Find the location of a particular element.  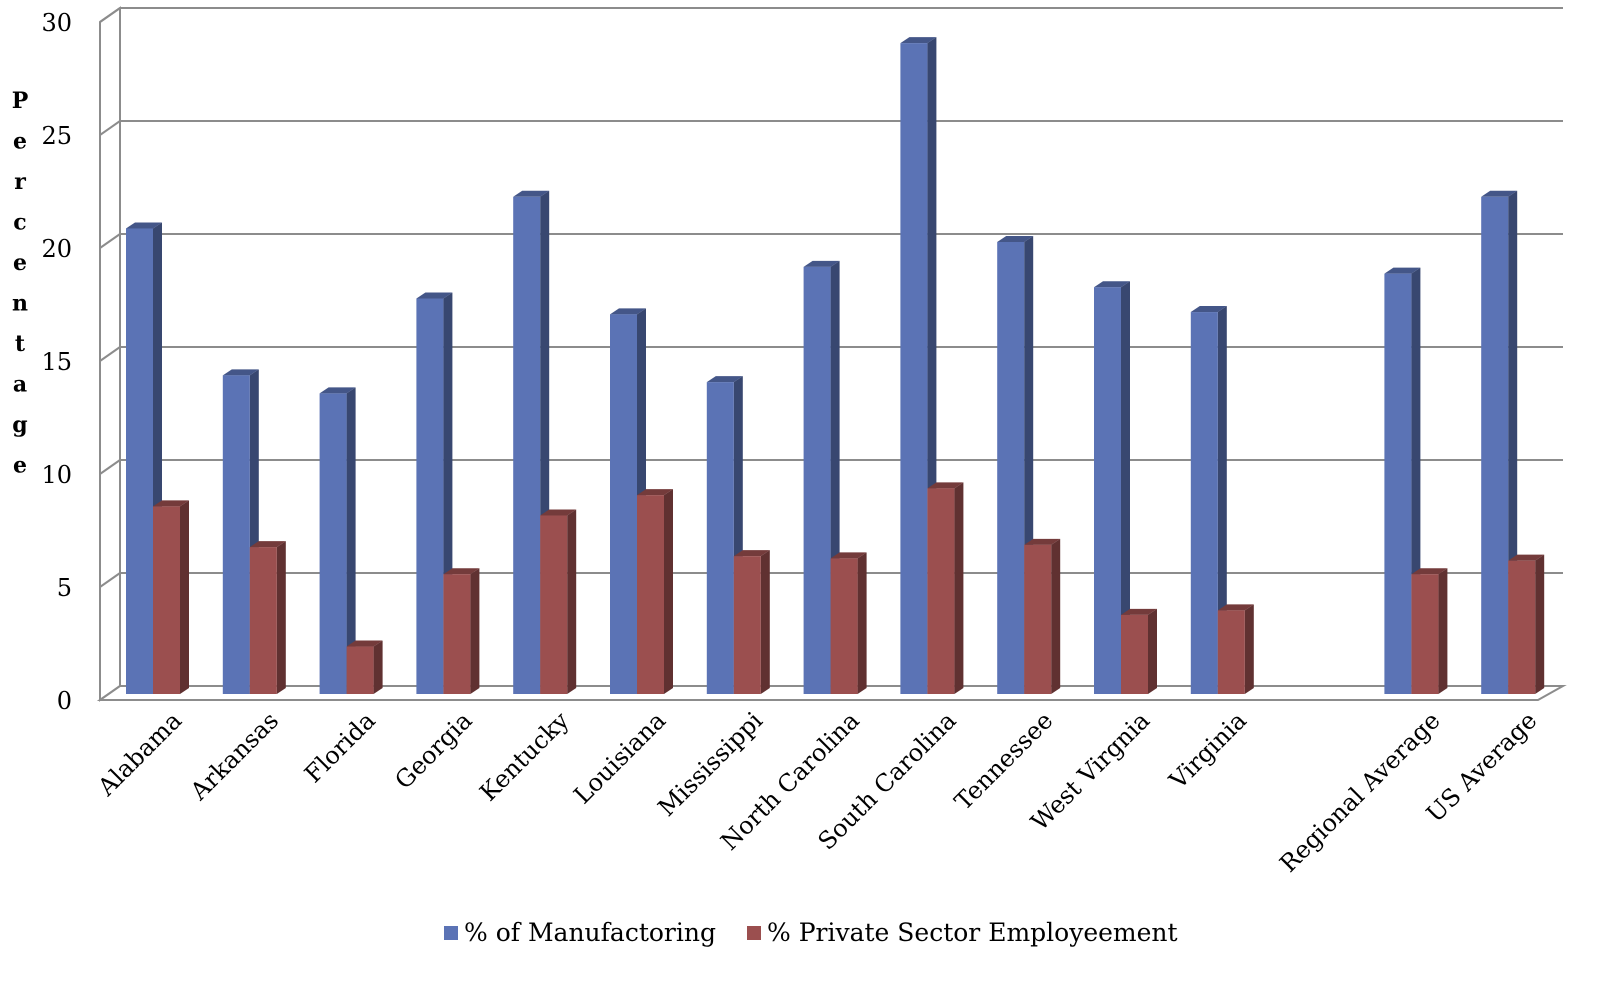

y-tick-label: 30 is located at coordinates (56, 23).